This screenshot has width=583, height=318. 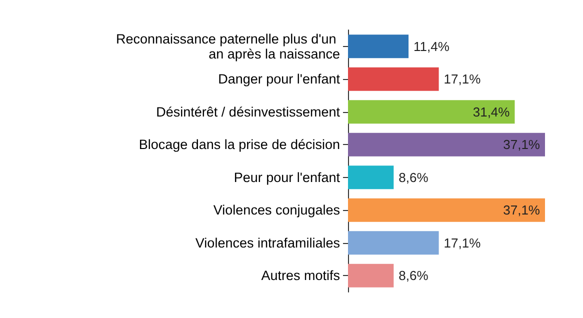 I want to click on data-label: 11,4%, so click(x=432, y=46).